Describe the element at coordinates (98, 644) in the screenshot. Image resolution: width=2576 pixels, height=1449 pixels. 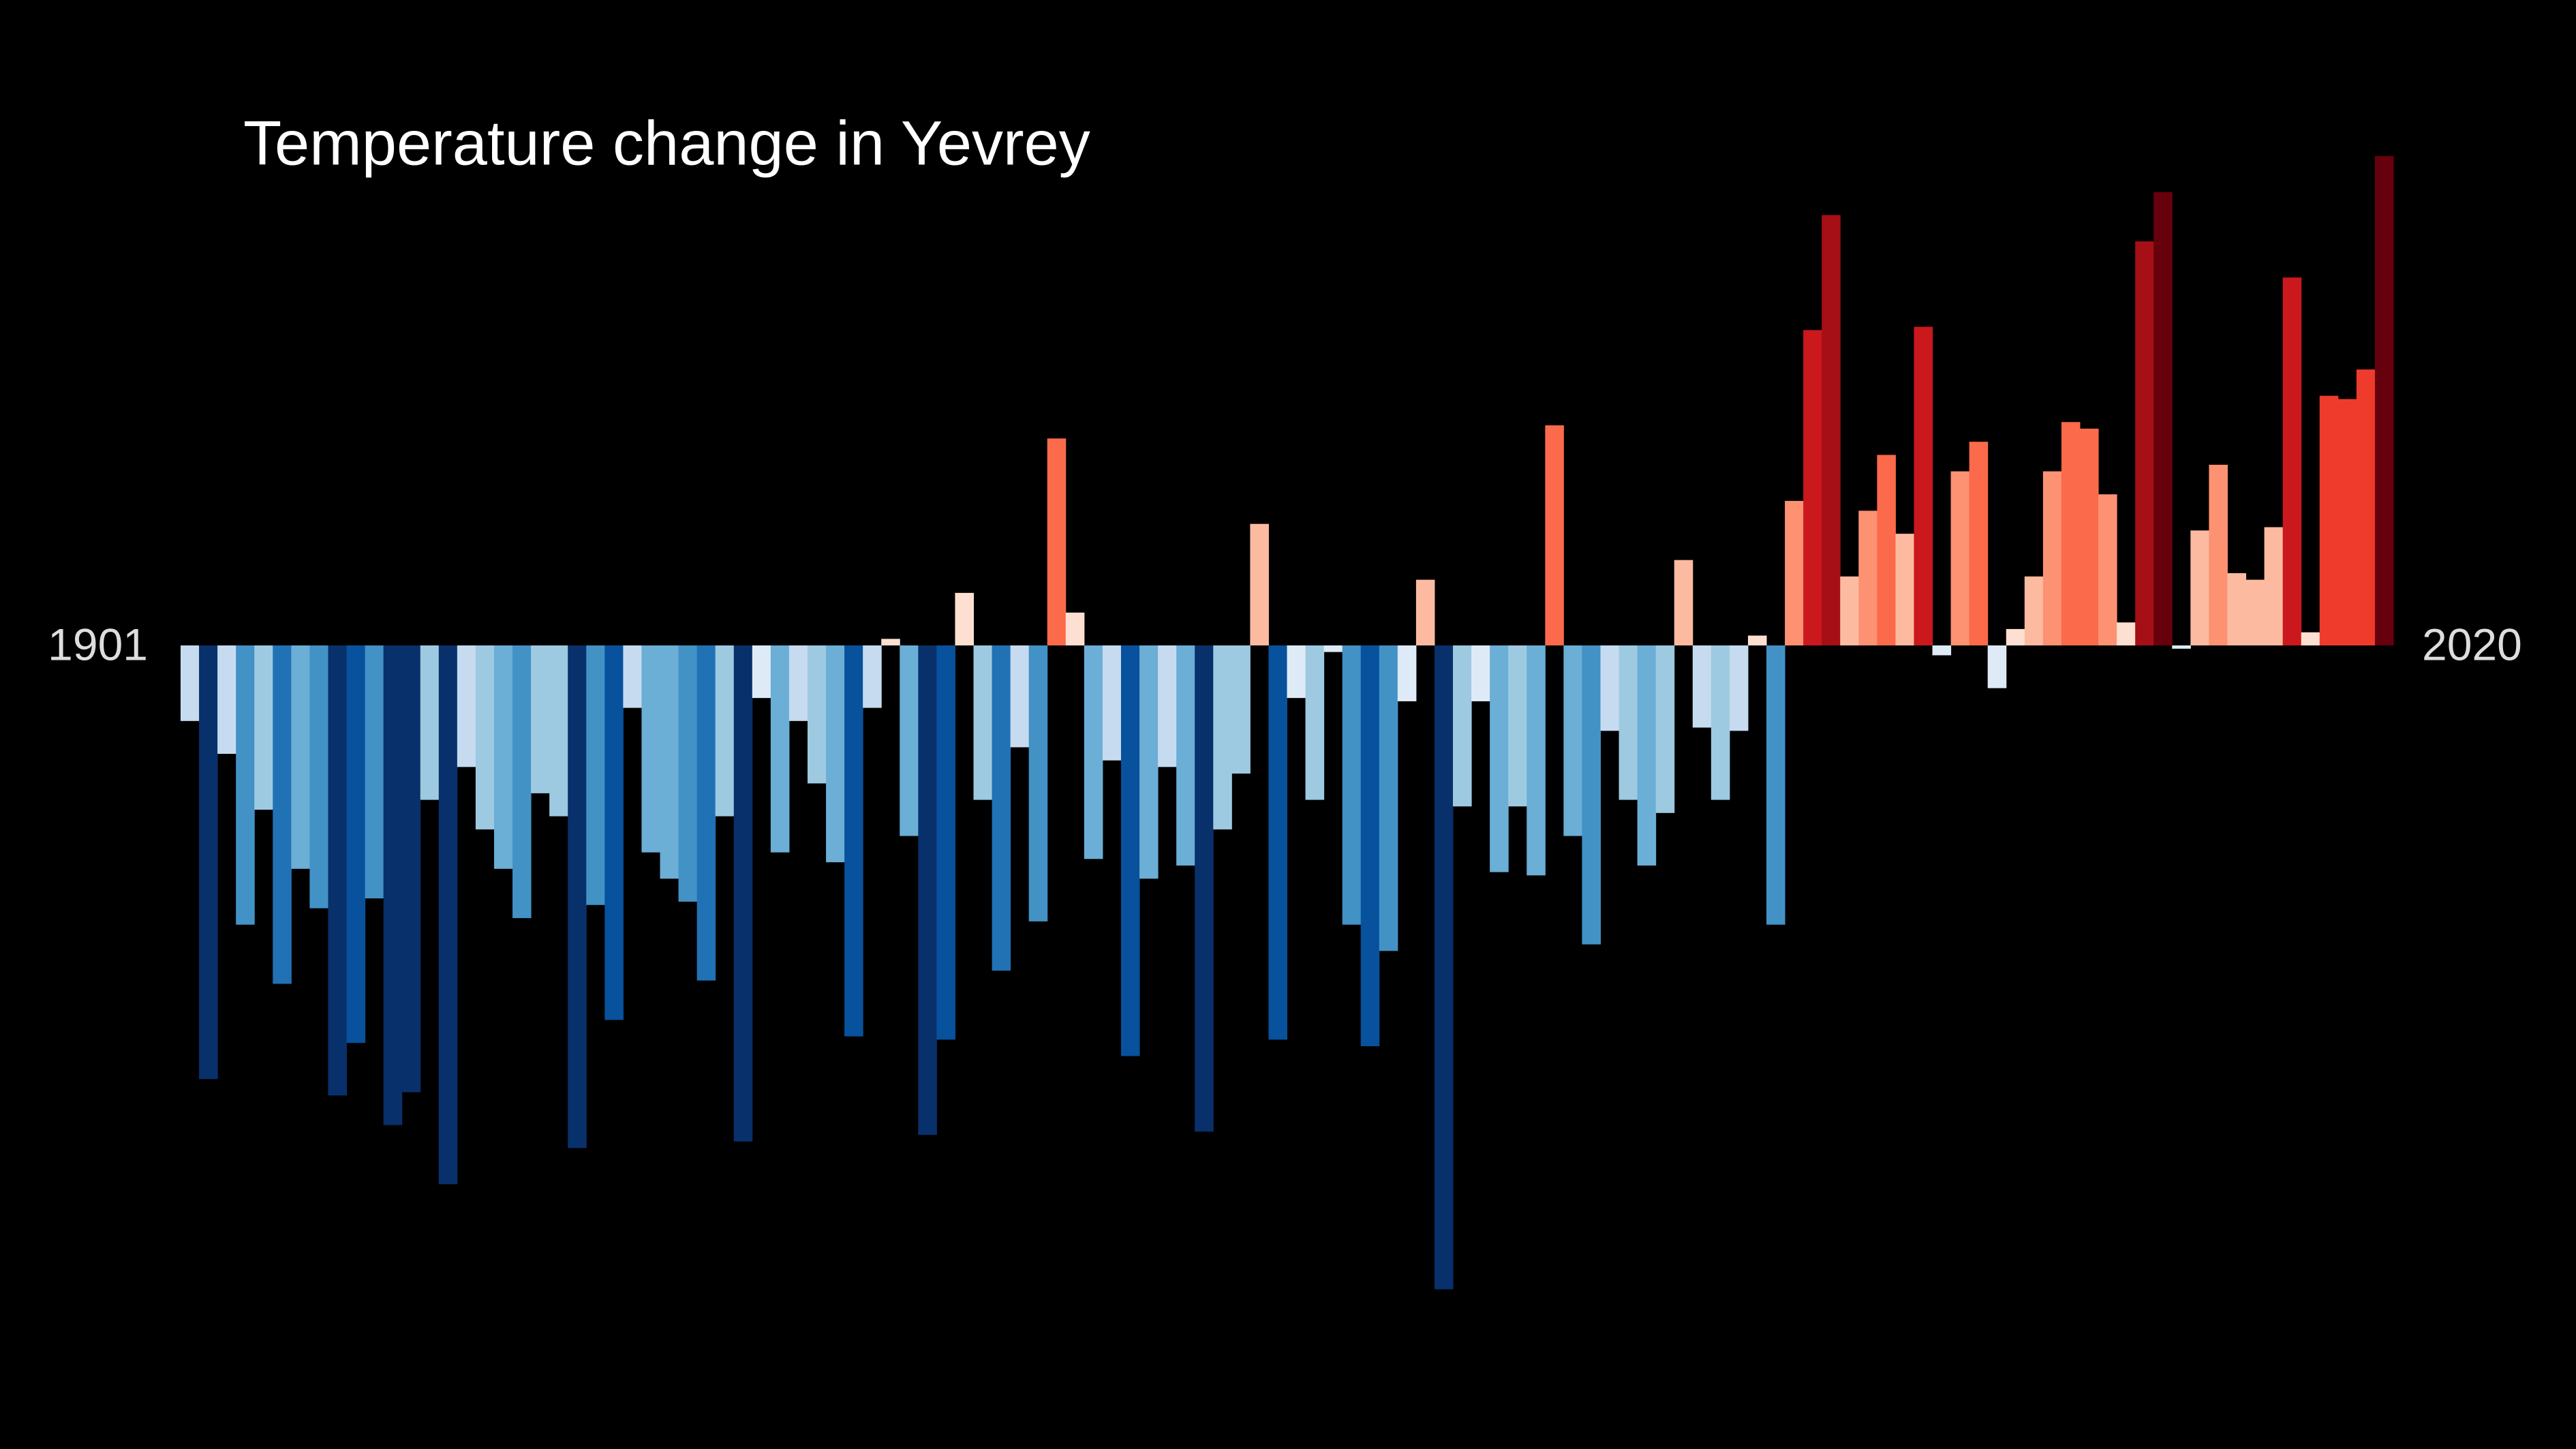
I see `x-tick-label: 1901` at that location.